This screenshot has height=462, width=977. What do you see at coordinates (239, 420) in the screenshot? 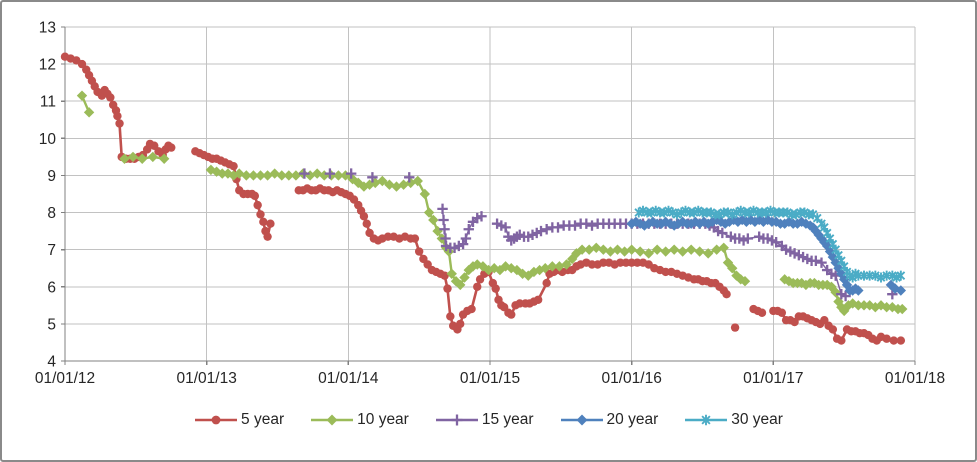
I see `legend-item-5-year: 5 year` at bounding box center [239, 420].